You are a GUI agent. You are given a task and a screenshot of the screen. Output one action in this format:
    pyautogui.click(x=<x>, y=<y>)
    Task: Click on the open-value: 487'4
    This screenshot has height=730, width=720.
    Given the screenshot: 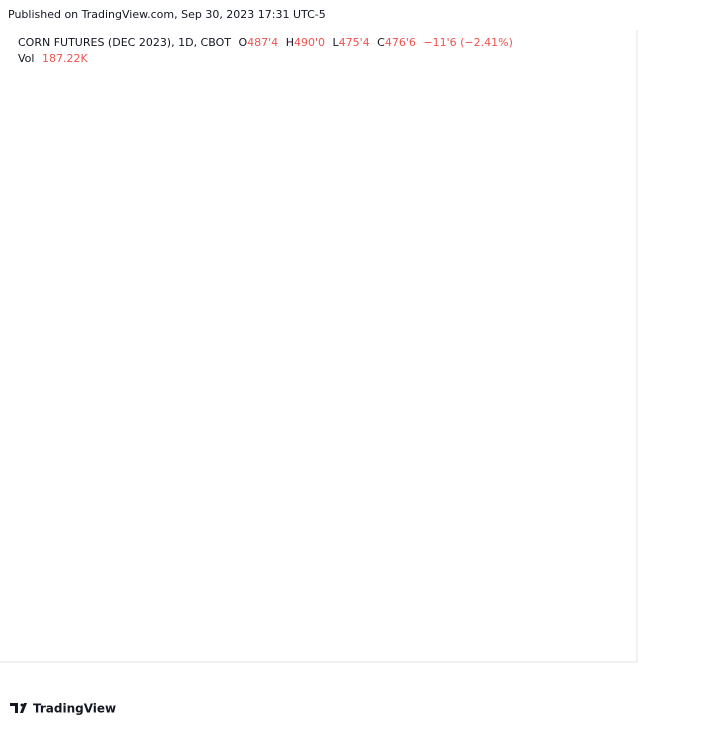 What is the action you would take?
    pyautogui.click(x=262, y=42)
    